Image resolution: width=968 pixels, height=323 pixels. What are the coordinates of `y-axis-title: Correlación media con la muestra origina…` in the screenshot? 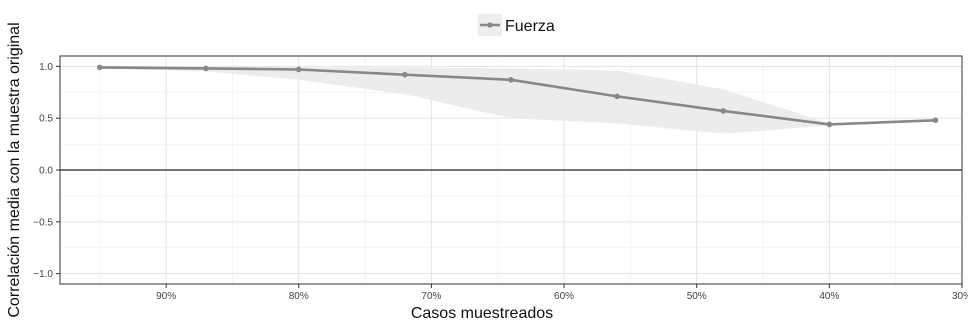 It's located at (14, 169).